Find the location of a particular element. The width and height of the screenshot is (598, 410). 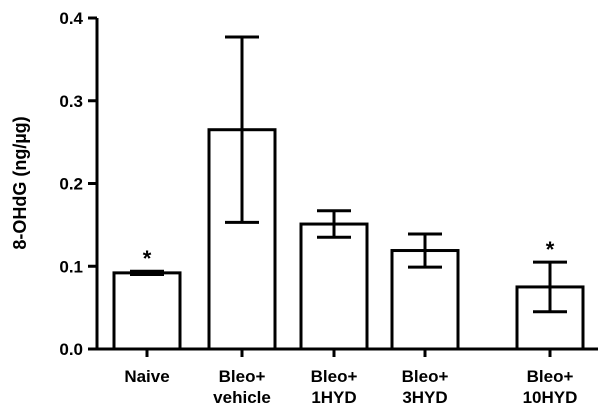

x-tick-label: vehicle is located at coordinates (242, 397).